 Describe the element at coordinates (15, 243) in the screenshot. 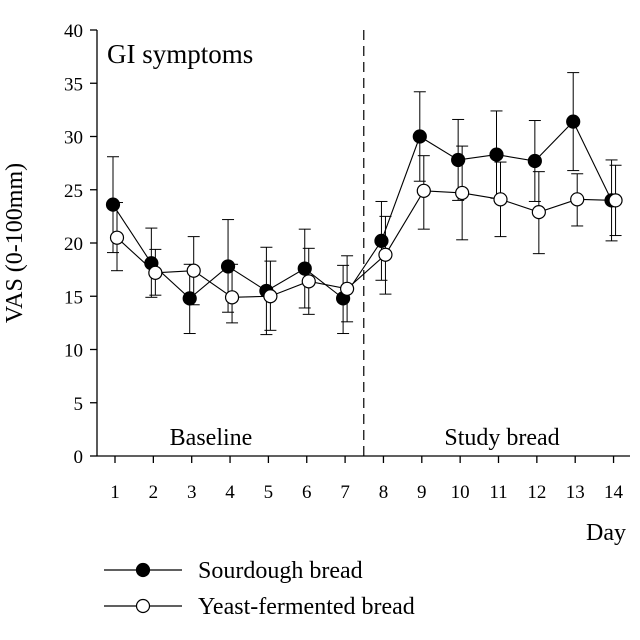

I see `y-axis-title: VAS (0-100mm)` at that location.